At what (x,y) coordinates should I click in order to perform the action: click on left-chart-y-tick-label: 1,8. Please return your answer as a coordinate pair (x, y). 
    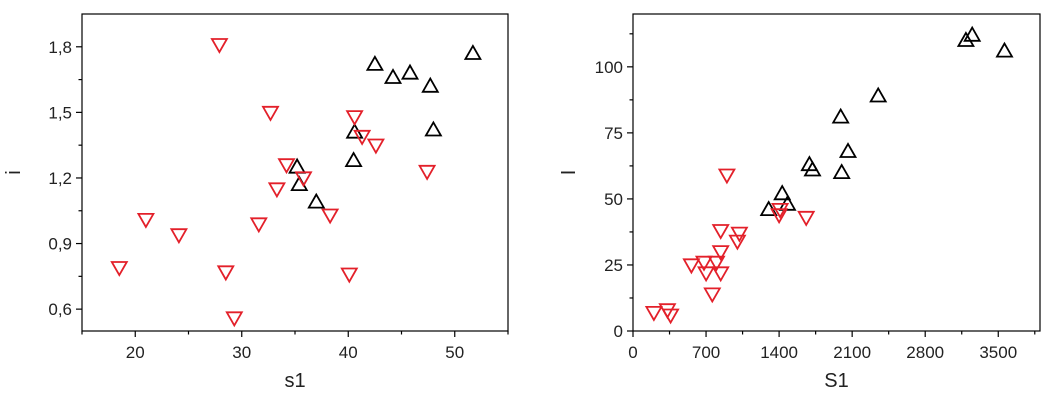
    Looking at the image, I should click on (60, 47).